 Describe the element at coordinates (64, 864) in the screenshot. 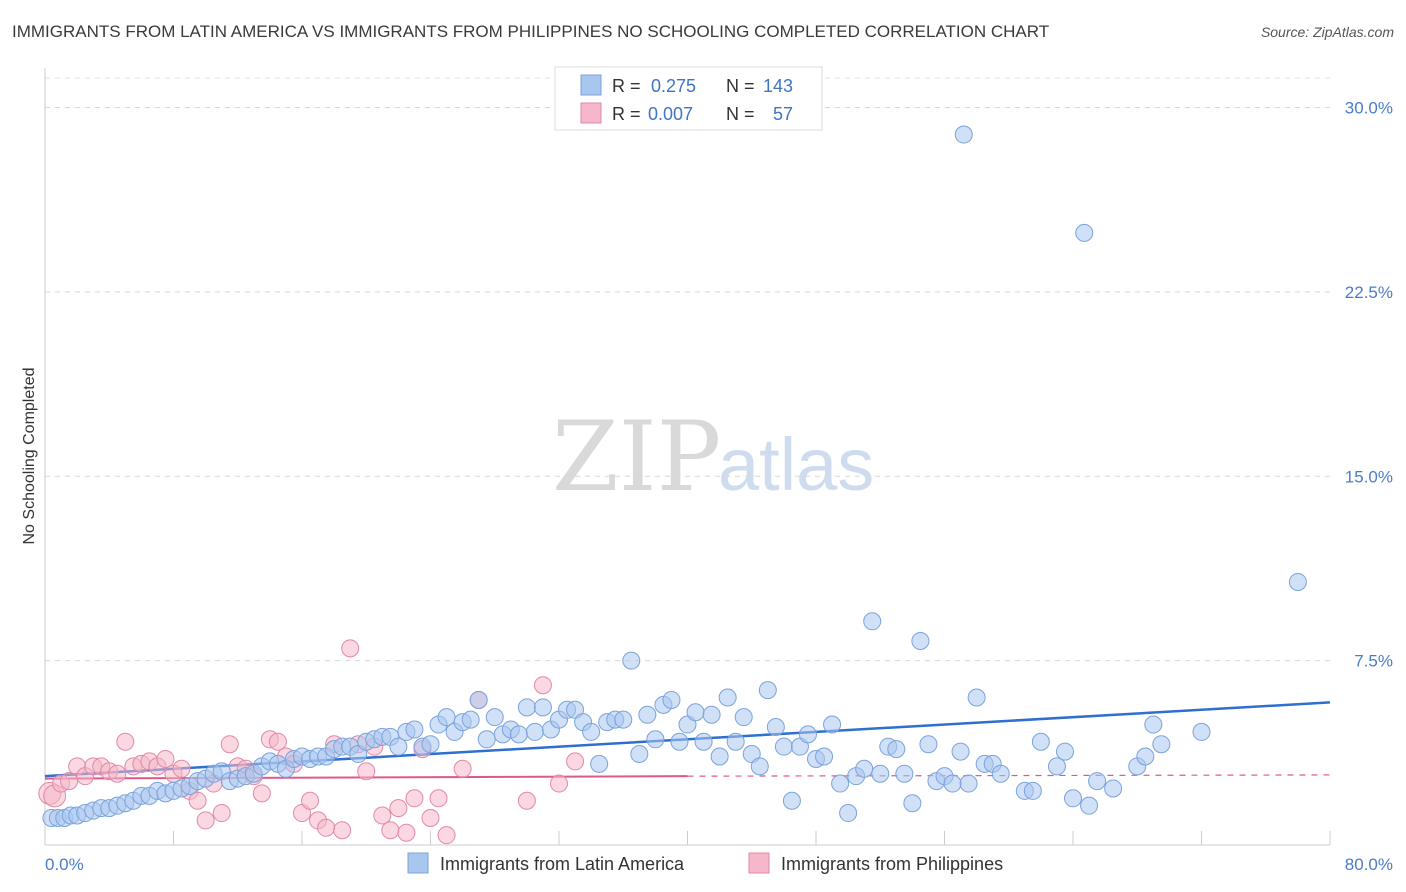

I see `x-tick-label: 0.0%` at that location.